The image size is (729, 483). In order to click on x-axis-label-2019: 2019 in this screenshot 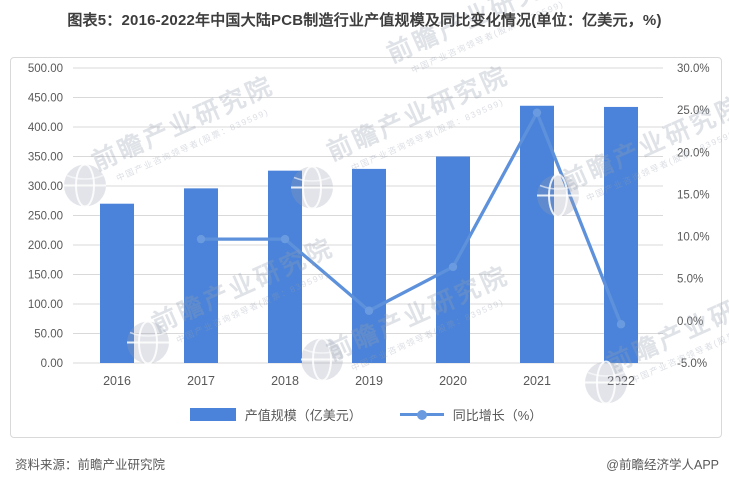, I will do `click(369, 381)`.